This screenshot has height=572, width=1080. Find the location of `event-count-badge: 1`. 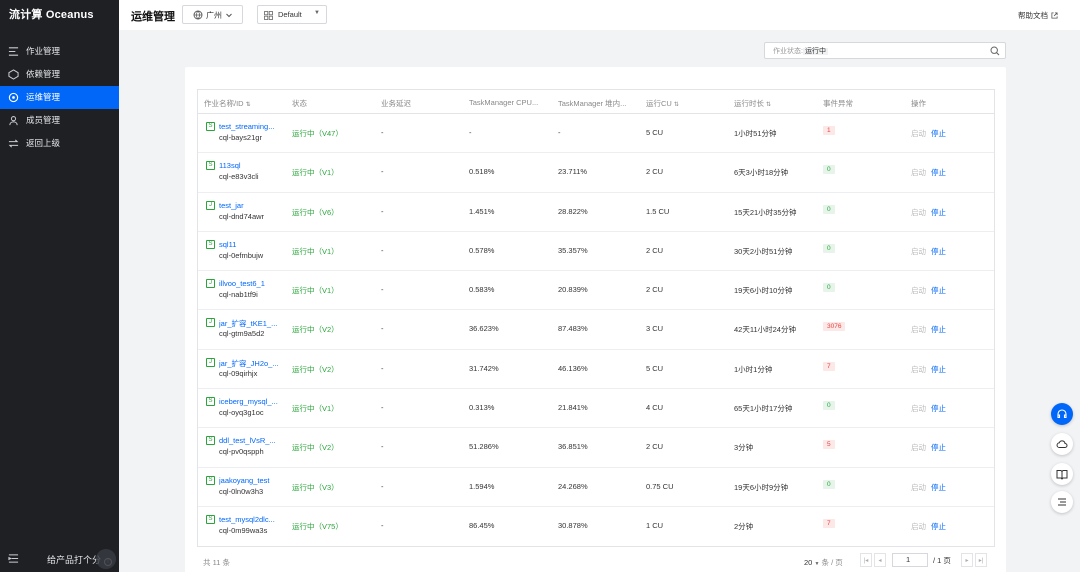

event-count-badge: 1 is located at coordinates (829, 130).